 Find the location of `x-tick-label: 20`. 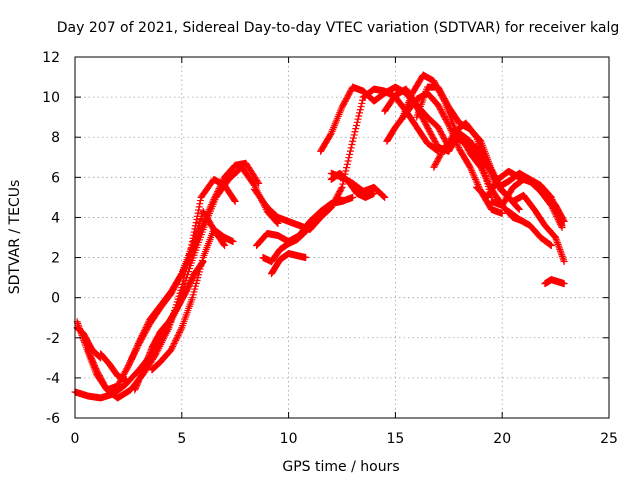

x-tick-label: 20 is located at coordinates (502, 439).